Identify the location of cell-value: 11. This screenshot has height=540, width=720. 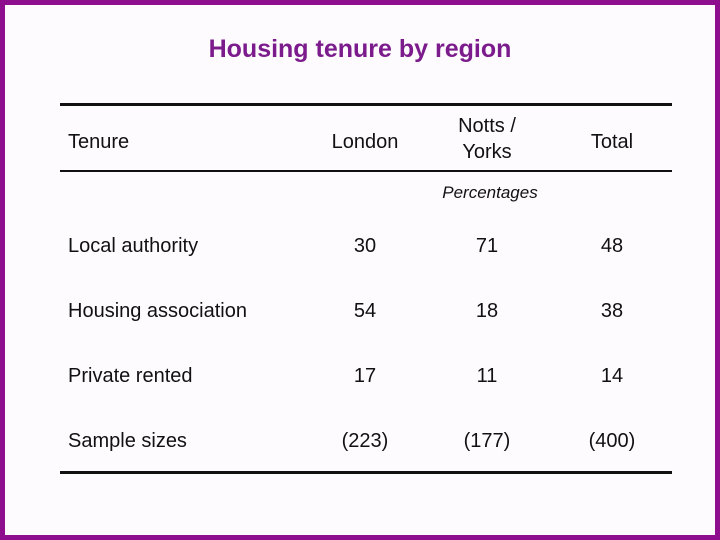
(487, 376).